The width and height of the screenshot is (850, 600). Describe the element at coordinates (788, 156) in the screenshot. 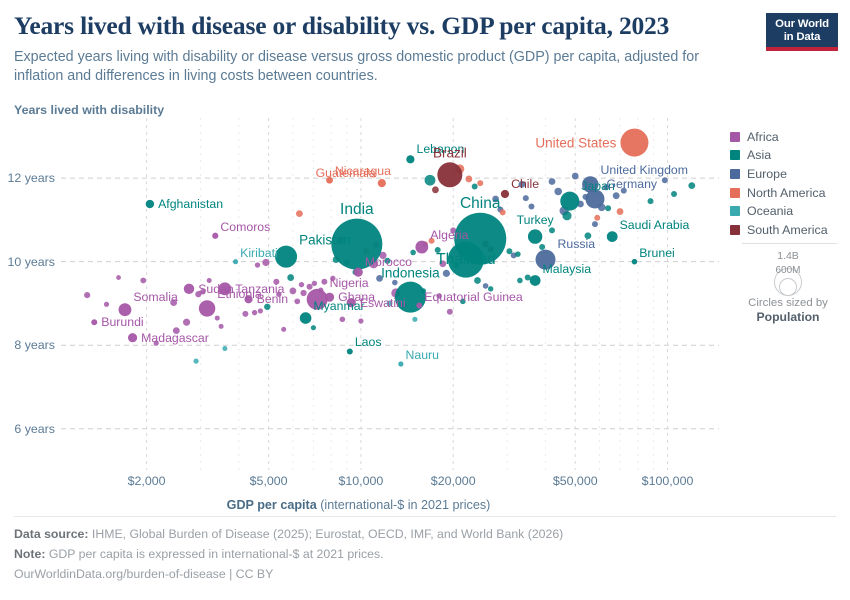

I see `legend-item-asia: Asia` at that location.